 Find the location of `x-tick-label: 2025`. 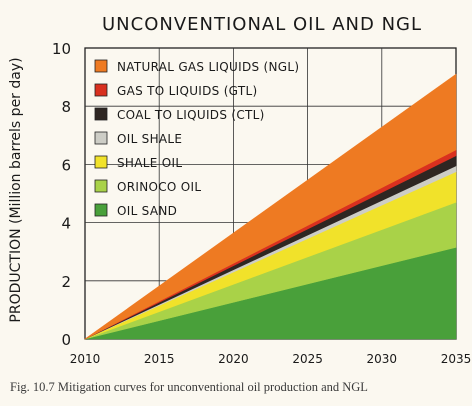

x-tick-label: 2025 is located at coordinates (307, 359).